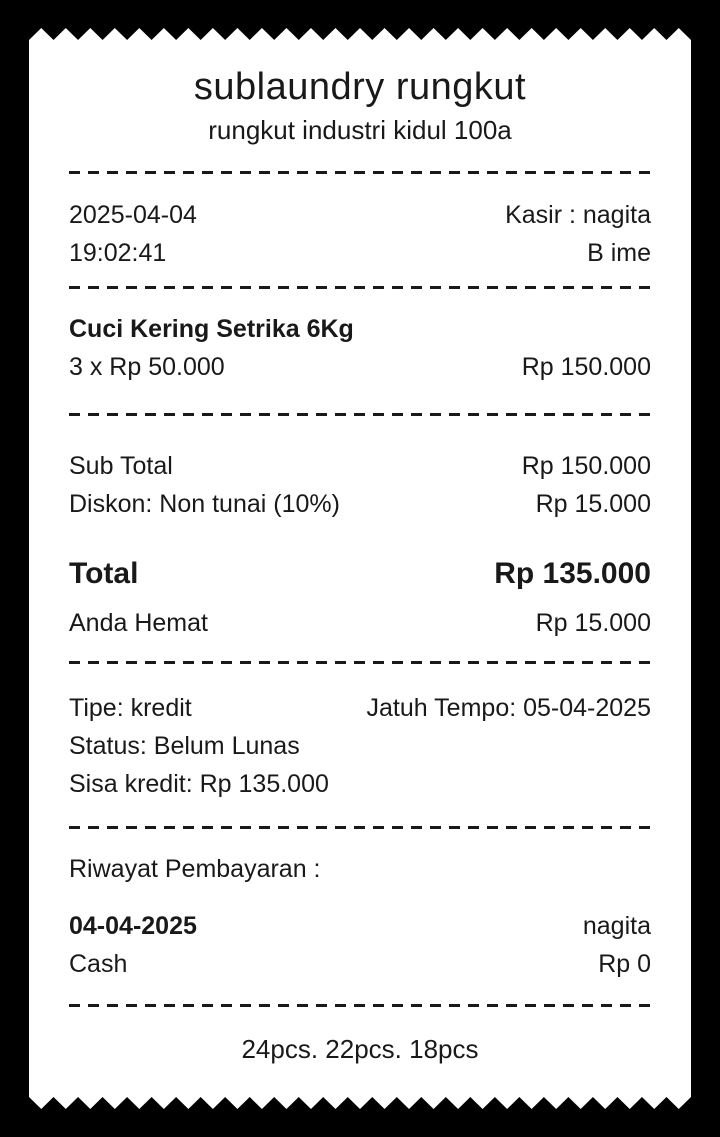 This screenshot has width=720, height=1137. What do you see at coordinates (147, 367) in the screenshot?
I see `item-qty-price: 3 x Rp 50.000` at bounding box center [147, 367].